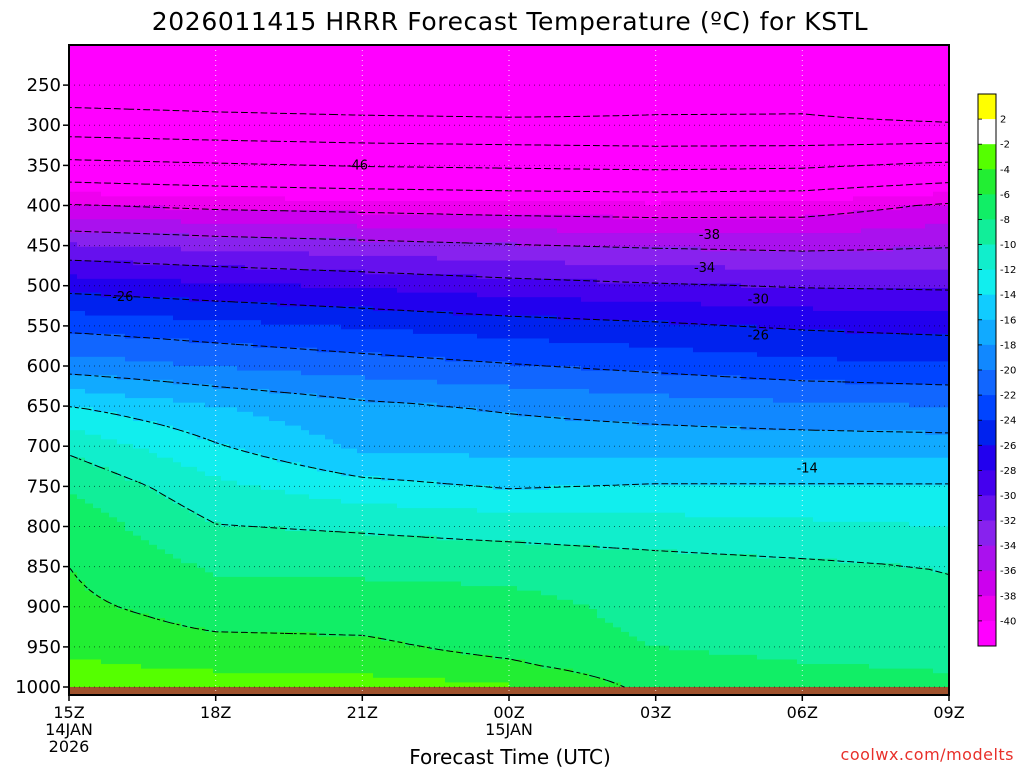 Image resolution: width=1024 pixels, height=768 pixels. I want to click on colorbar-label: -40, so click(1008, 621).